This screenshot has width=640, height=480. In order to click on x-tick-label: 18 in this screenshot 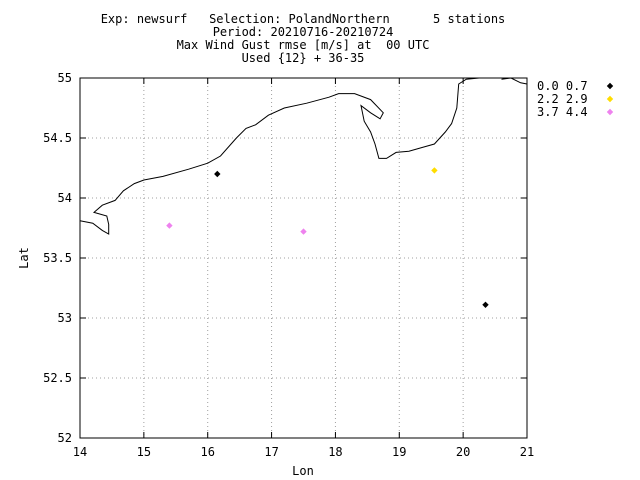, I will do `click(335, 452)`.